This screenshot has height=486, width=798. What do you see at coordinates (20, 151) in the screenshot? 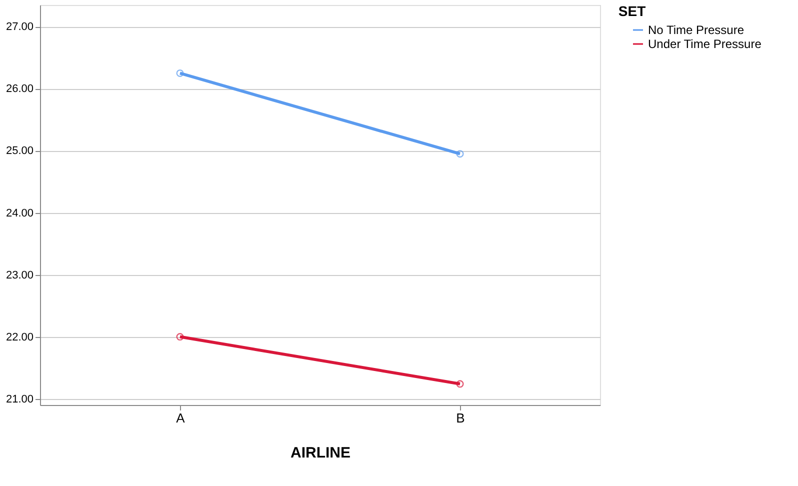
I see `y-tick-label: 25.00` at bounding box center [20, 151].